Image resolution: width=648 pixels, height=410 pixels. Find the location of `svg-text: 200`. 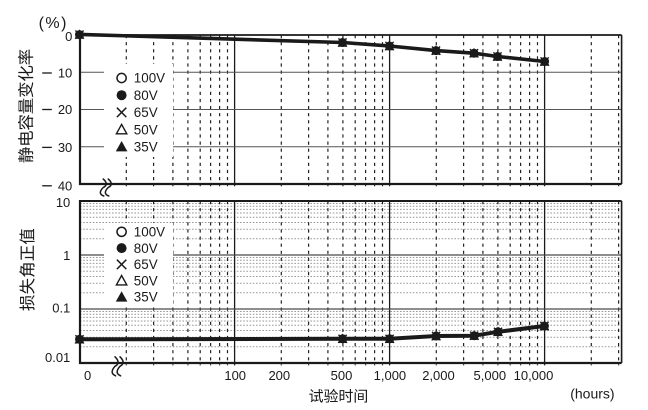

svg-text: 200 is located at coordinates (279, 375).